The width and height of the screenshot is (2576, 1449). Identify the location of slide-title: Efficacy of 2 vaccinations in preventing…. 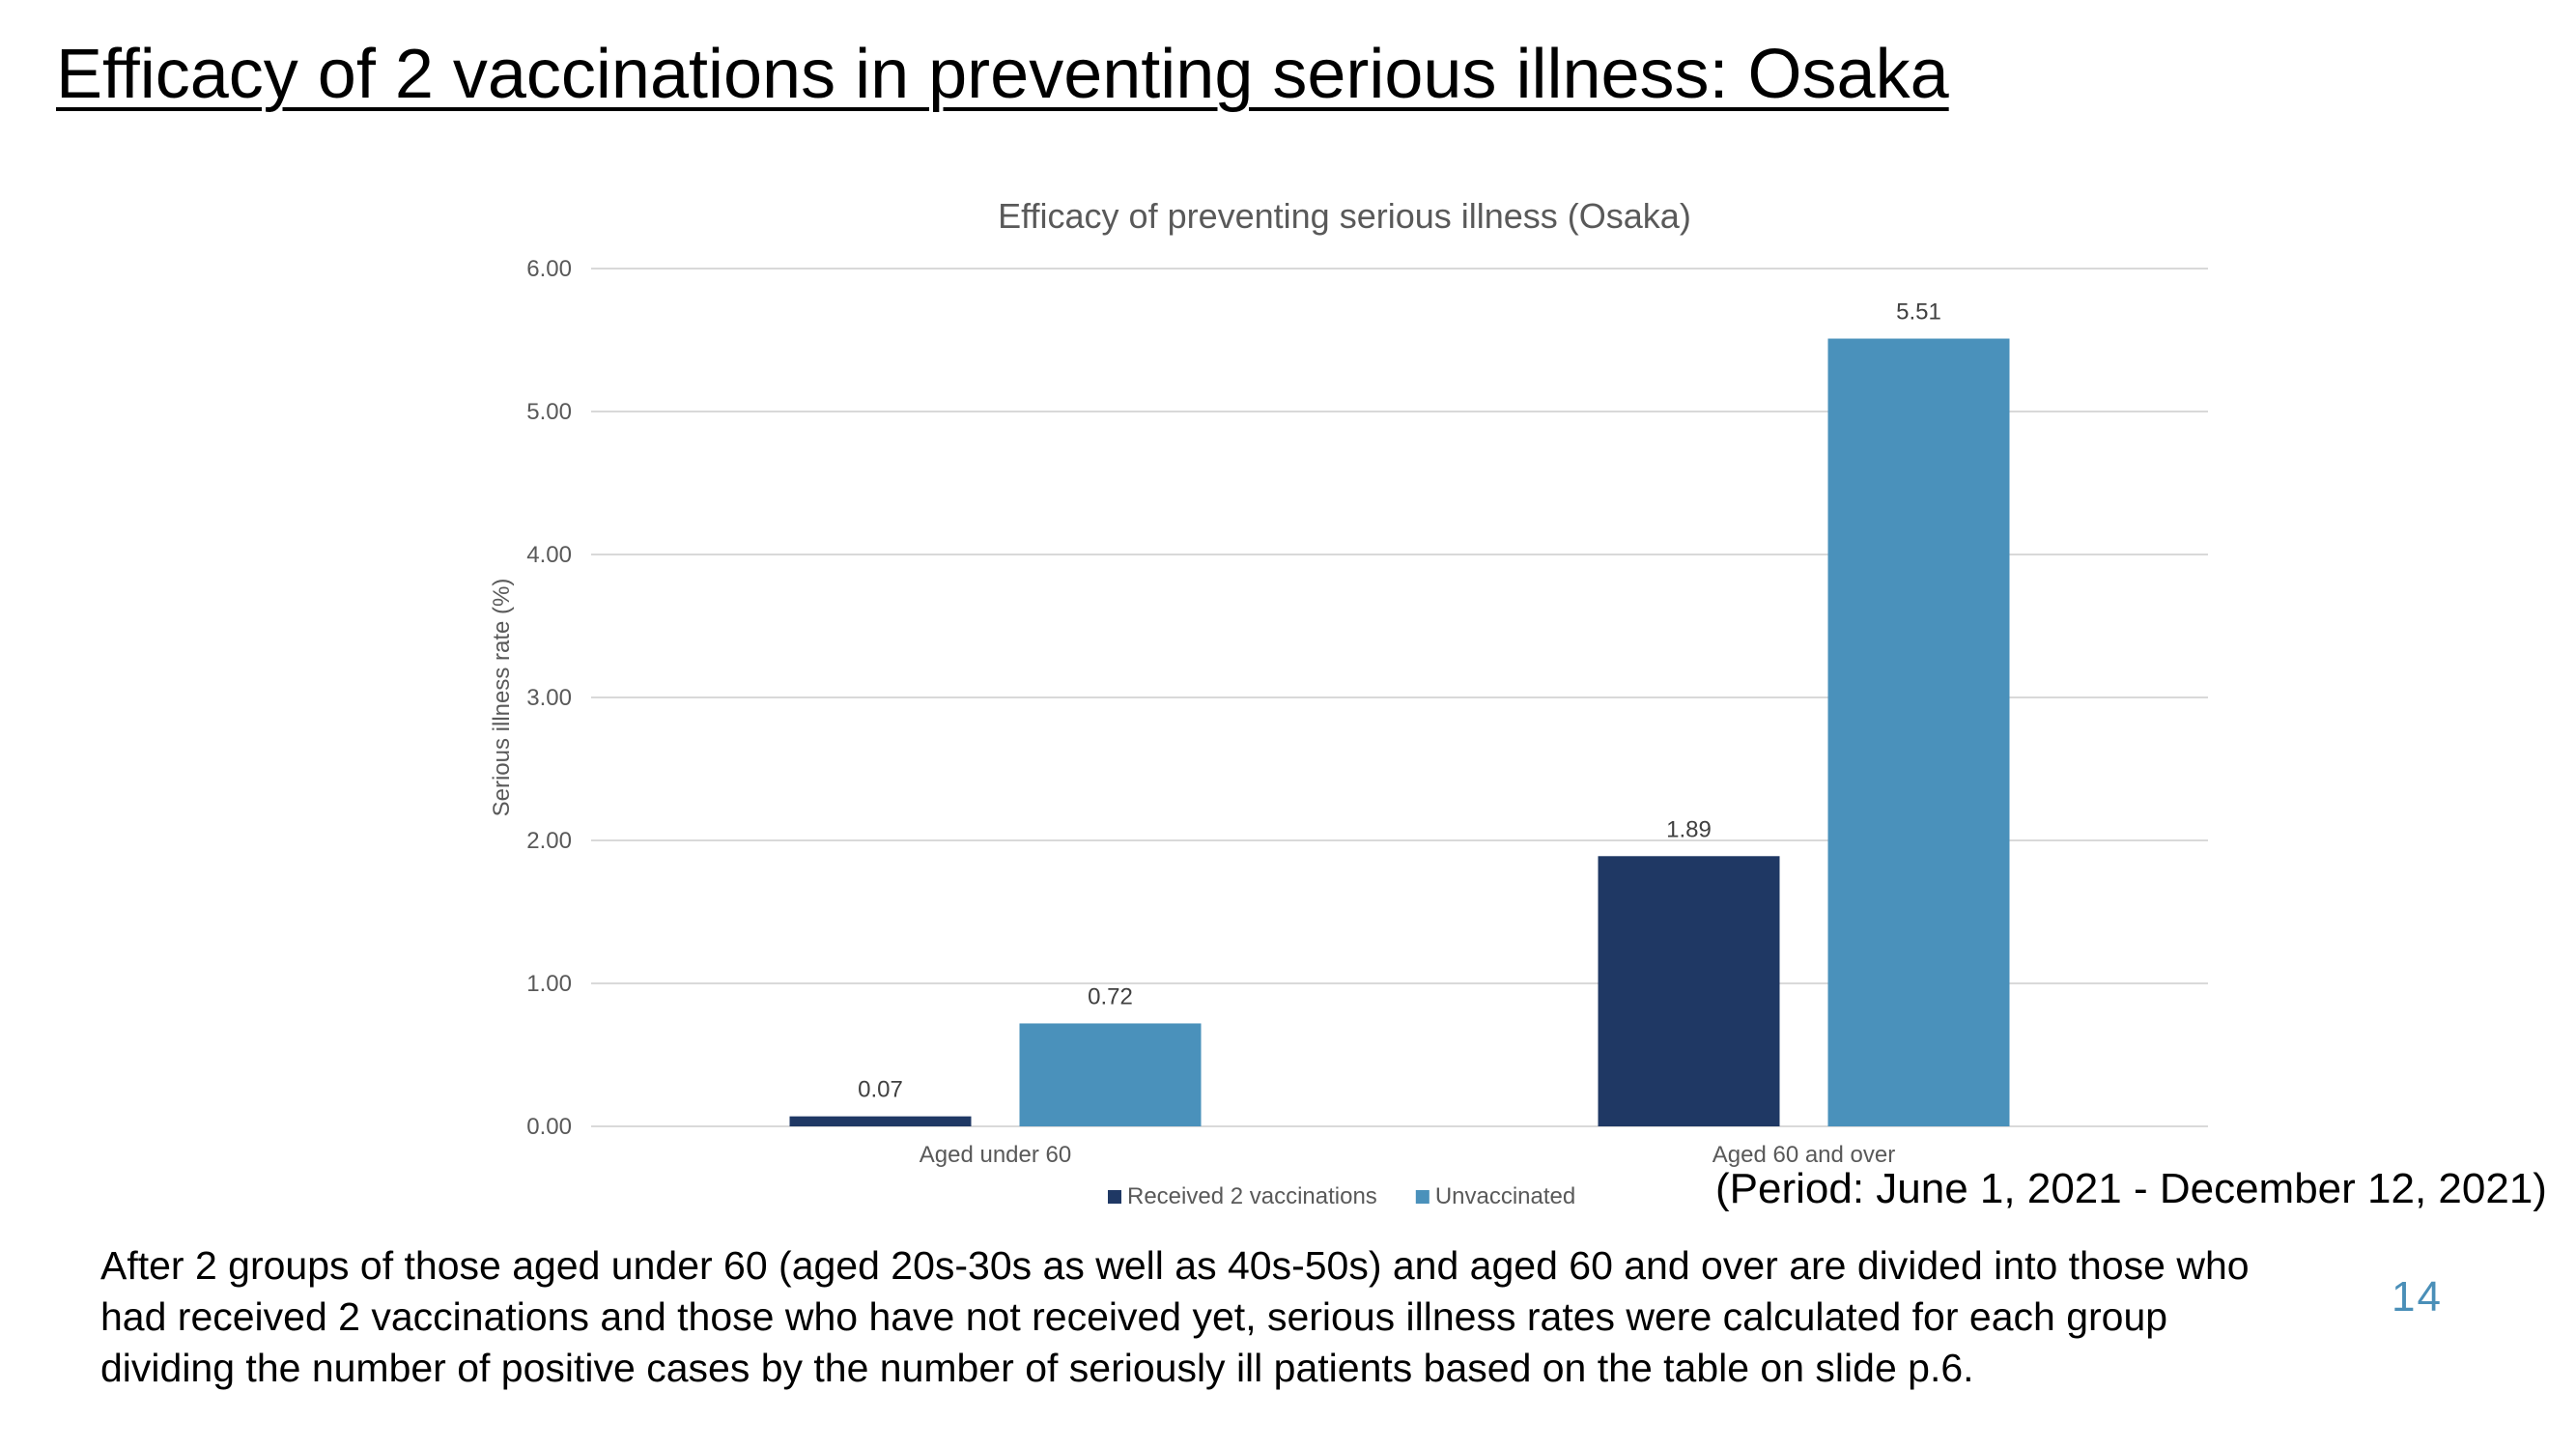
(1002, 74).